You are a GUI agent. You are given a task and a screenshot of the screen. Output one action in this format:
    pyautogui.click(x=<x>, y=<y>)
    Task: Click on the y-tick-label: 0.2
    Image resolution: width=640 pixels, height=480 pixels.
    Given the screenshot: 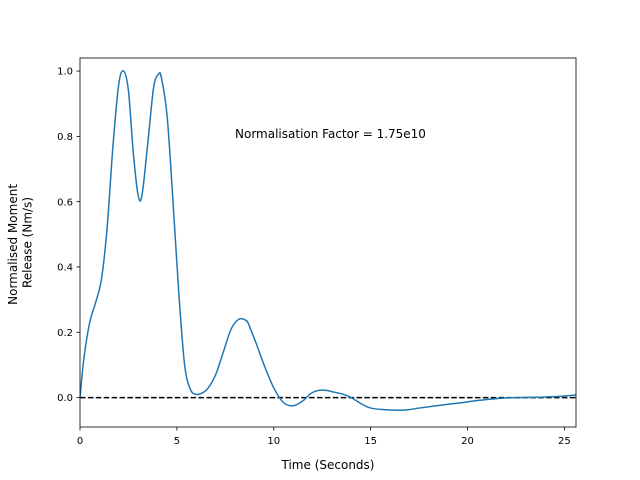 What is the action you would take?
    pyautogui.click(x=65, y=333)
    